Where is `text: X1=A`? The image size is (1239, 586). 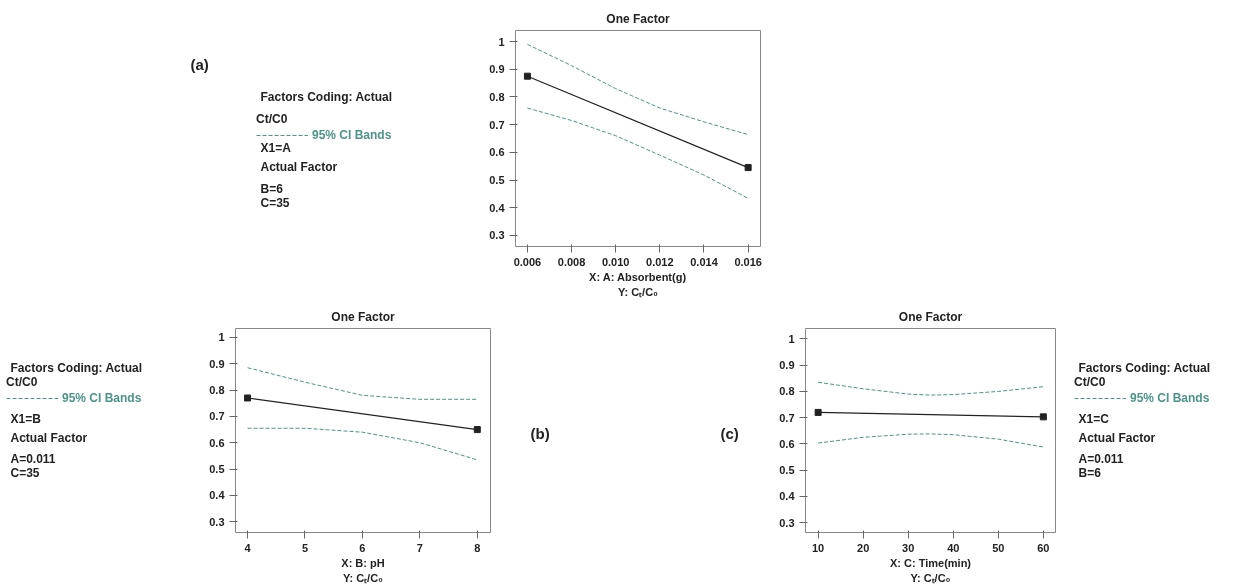 text: X1=A is located at coordinates (276, 148).